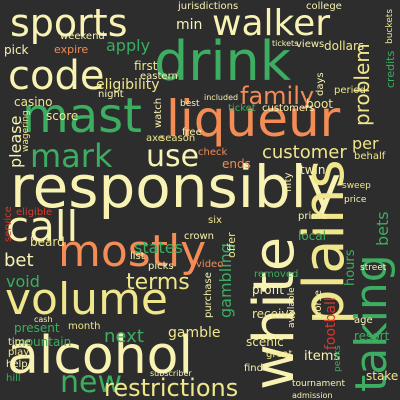 The width and height of the screenshot is (400, 400). What do you see at coordinates (231, 245) in the screenshot?
I see `word-offer: offer` at bounding box center [231, 245].